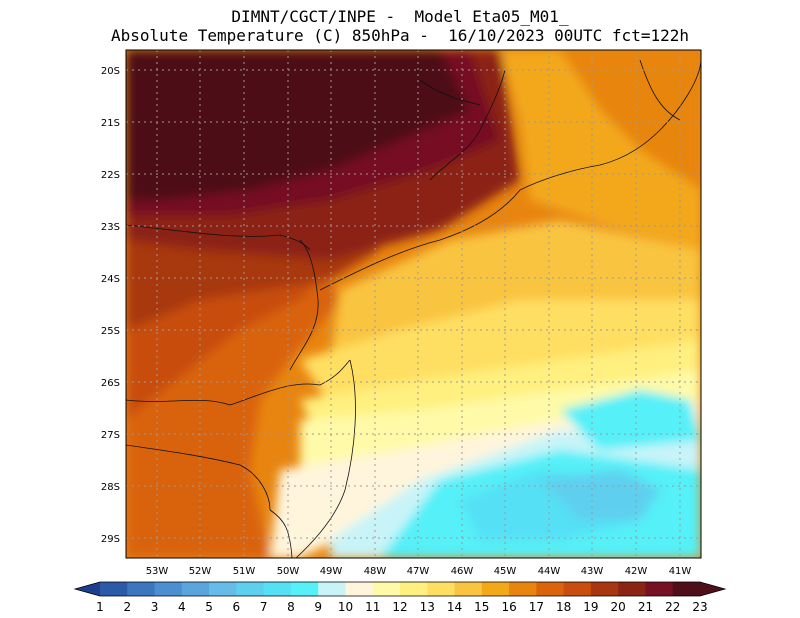  Describe the element at coordinates (505, 571) in the screenshot. I see `lon-label: 45W` at that location.